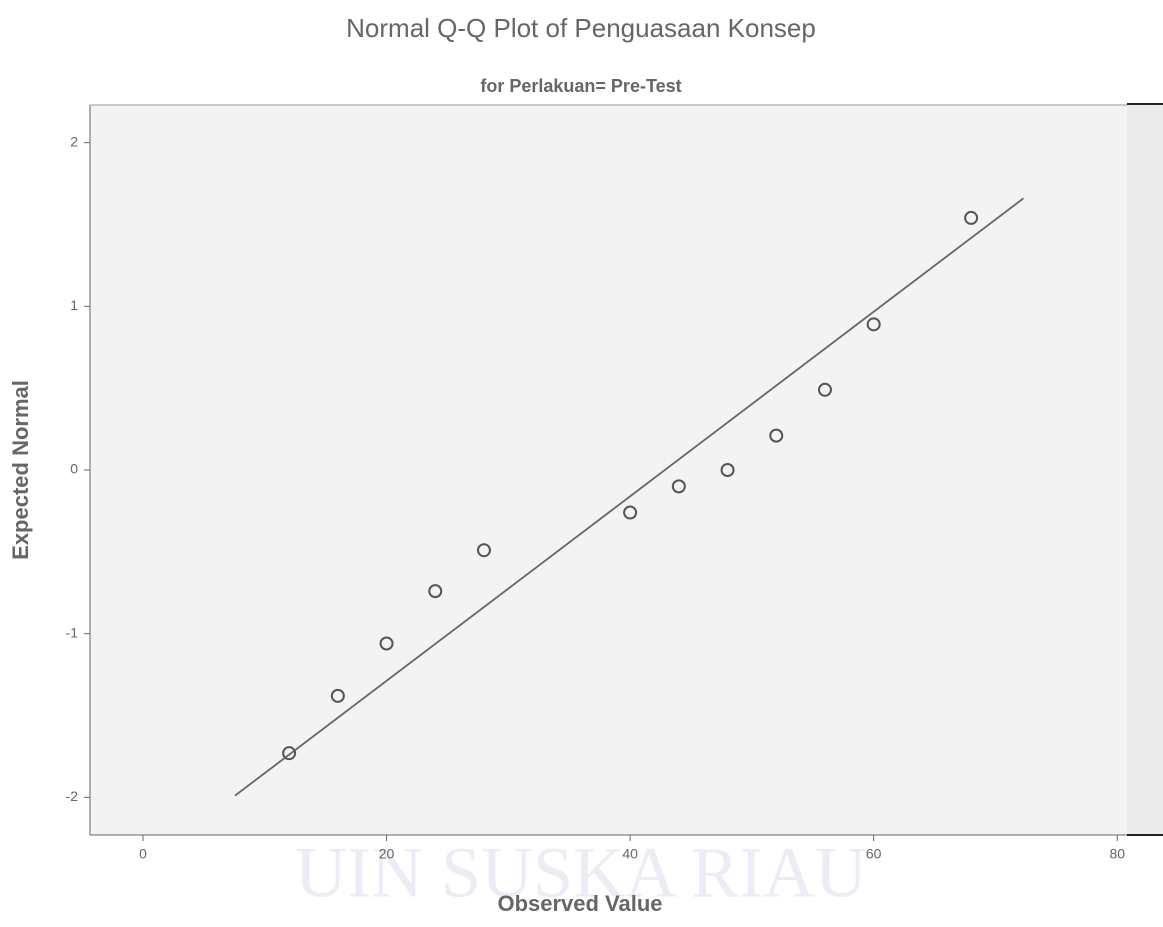  Describe the element at coordinates (580, 86) in the screenshot. I see `chart-subtitle: for Perlakuan= Pre-Test` at that location.